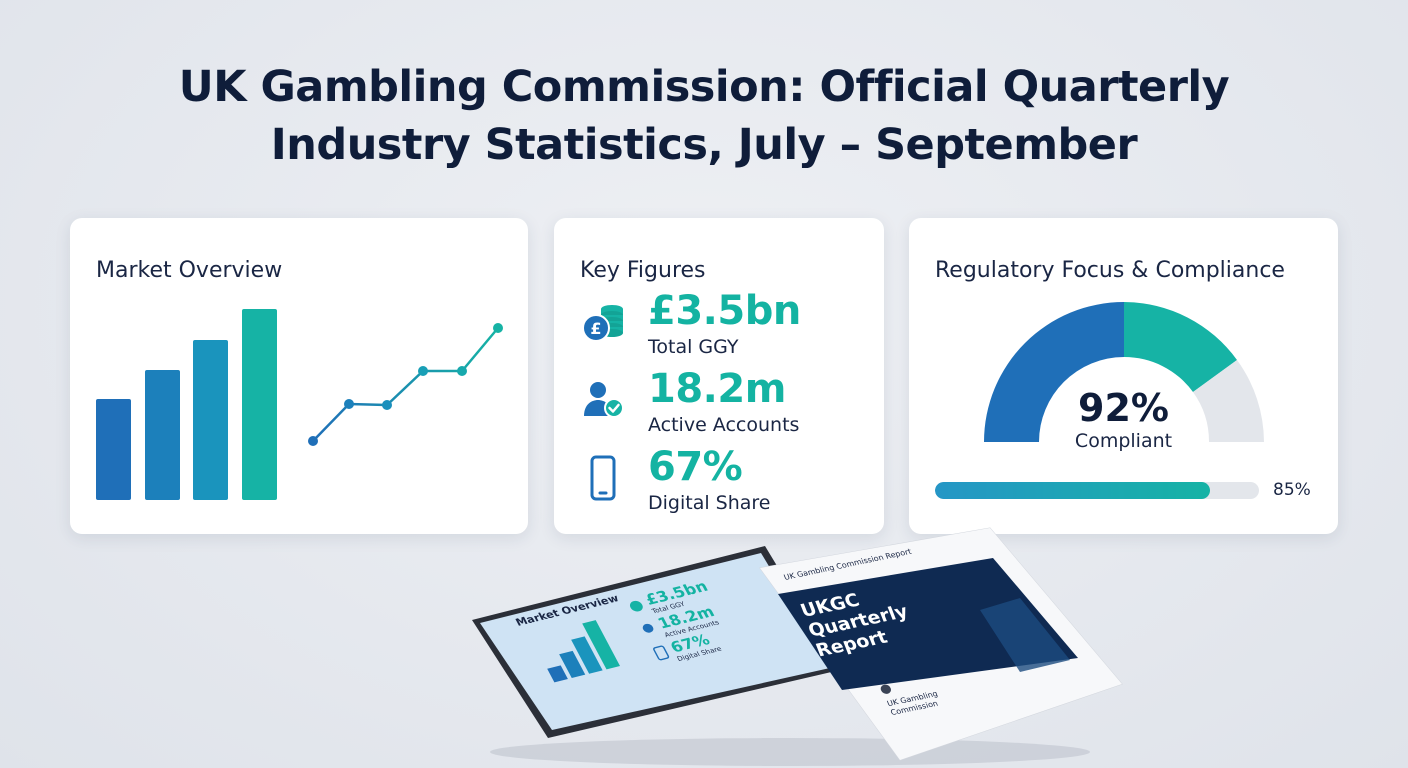  I want to click on market-trend-line, so click(405, 384).